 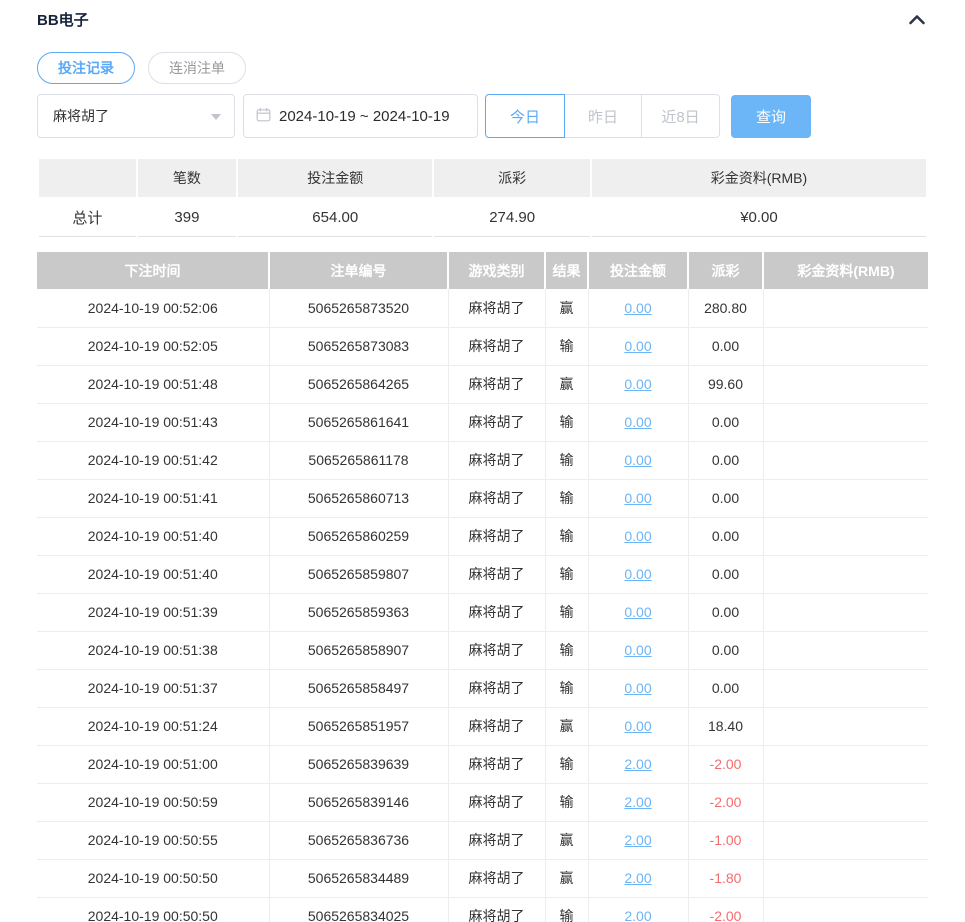 I want to click on cell-bet-time: 2024-10-19 00:50:50, so click(x=153, y=878).